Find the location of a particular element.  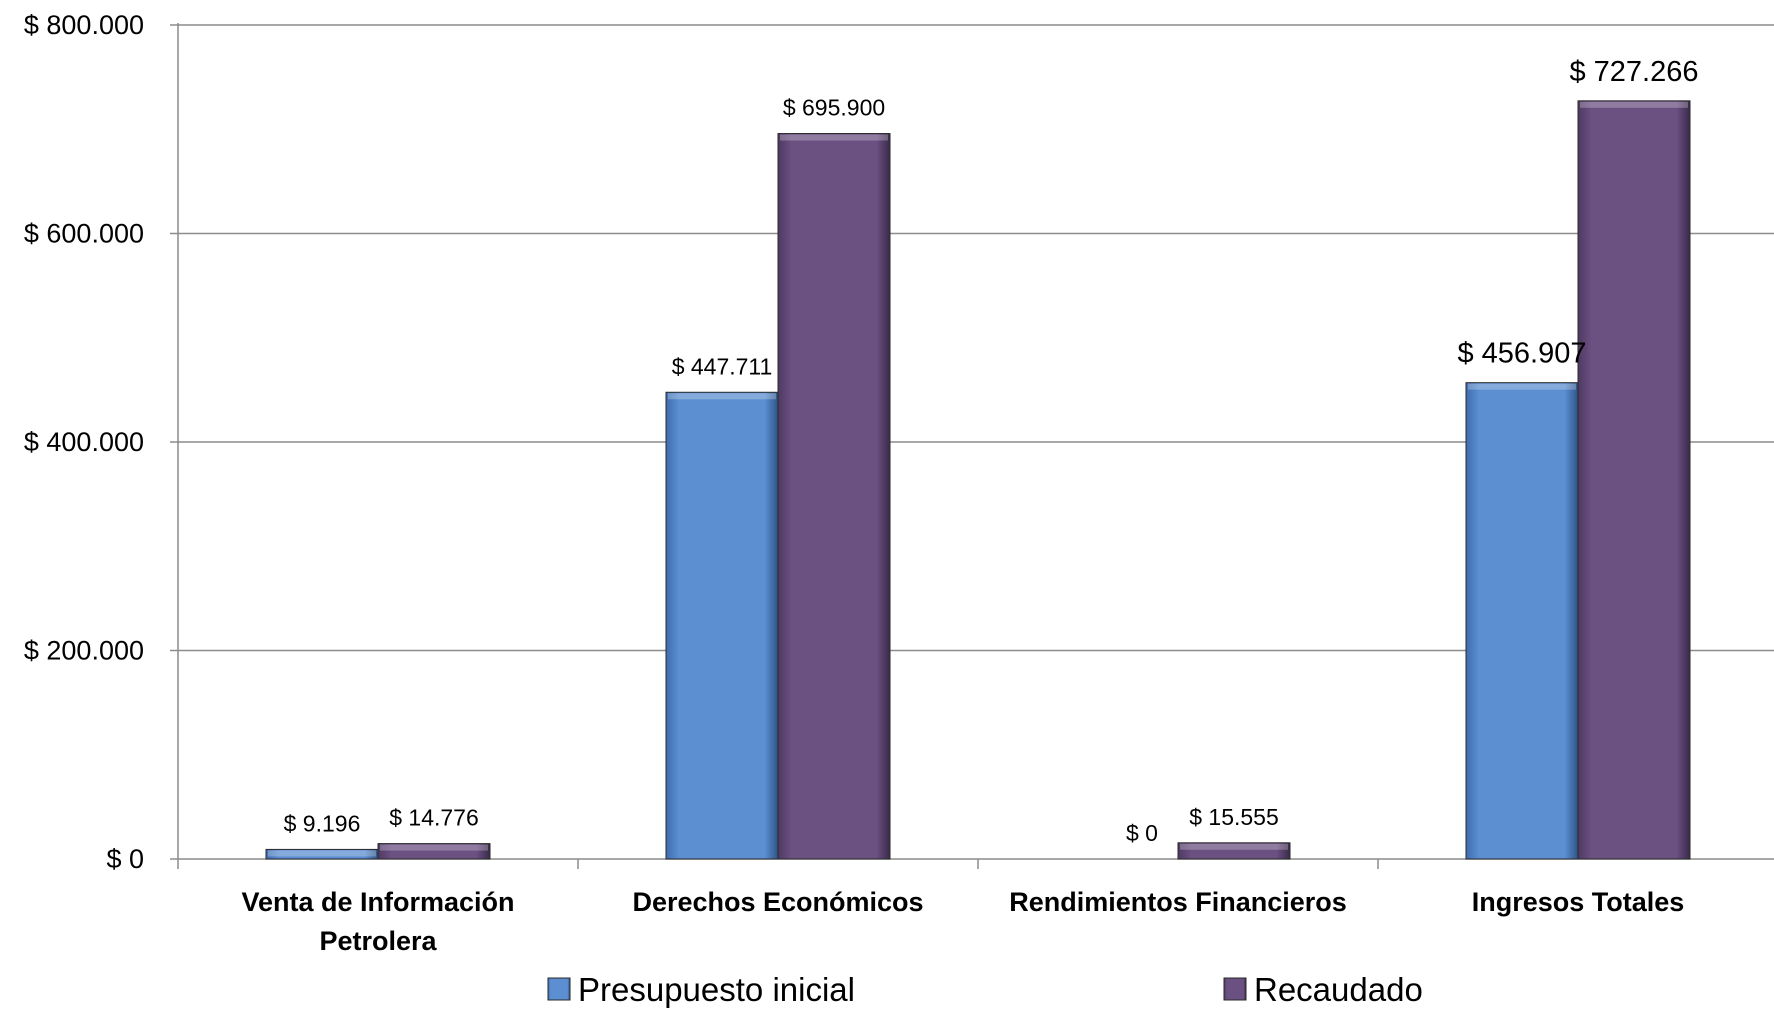

x-category-label: Ingresos Totales is located at coordinates (1578, 902).